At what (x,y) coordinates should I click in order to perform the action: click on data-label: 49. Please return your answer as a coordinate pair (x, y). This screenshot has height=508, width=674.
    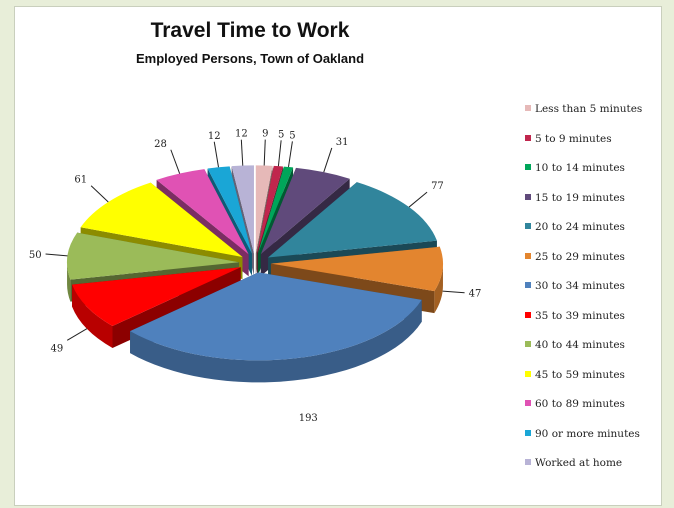
    Looking at the image, I should click on (56, 348).